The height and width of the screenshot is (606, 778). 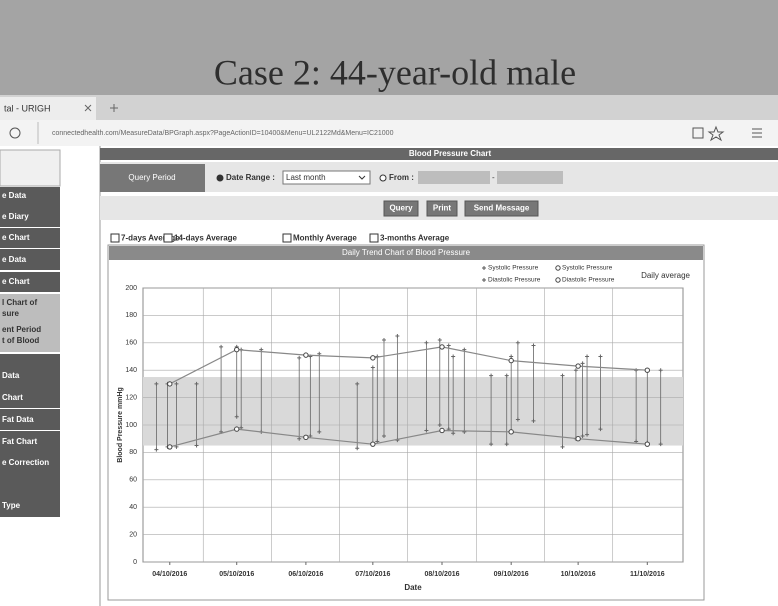 What do you see at coordinates (406, 253) in the screenshot?
I see `chart-title-bar` at bounding box center [406, 253].